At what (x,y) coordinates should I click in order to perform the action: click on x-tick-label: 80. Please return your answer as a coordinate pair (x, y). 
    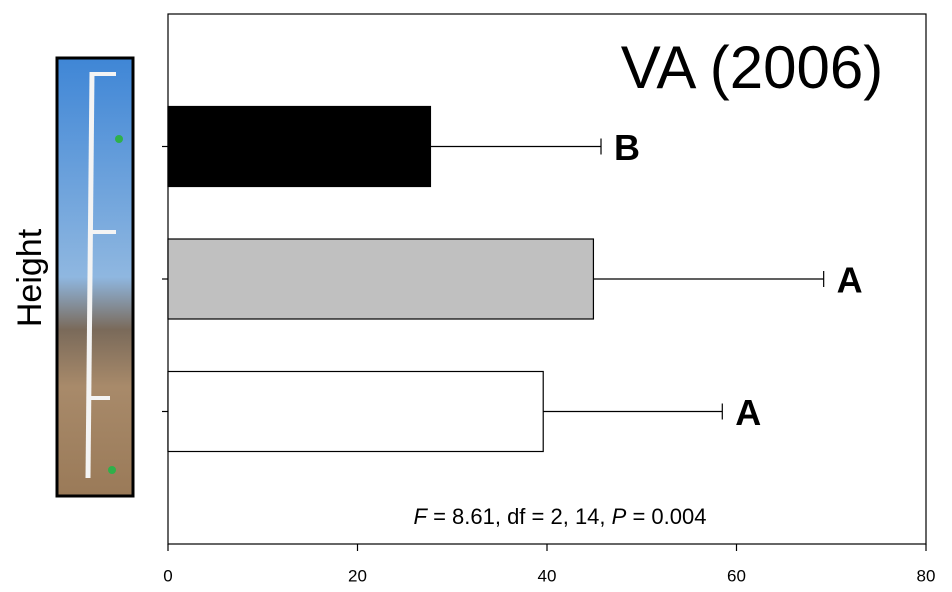
    Looking at the image, I should click on (926, 575).